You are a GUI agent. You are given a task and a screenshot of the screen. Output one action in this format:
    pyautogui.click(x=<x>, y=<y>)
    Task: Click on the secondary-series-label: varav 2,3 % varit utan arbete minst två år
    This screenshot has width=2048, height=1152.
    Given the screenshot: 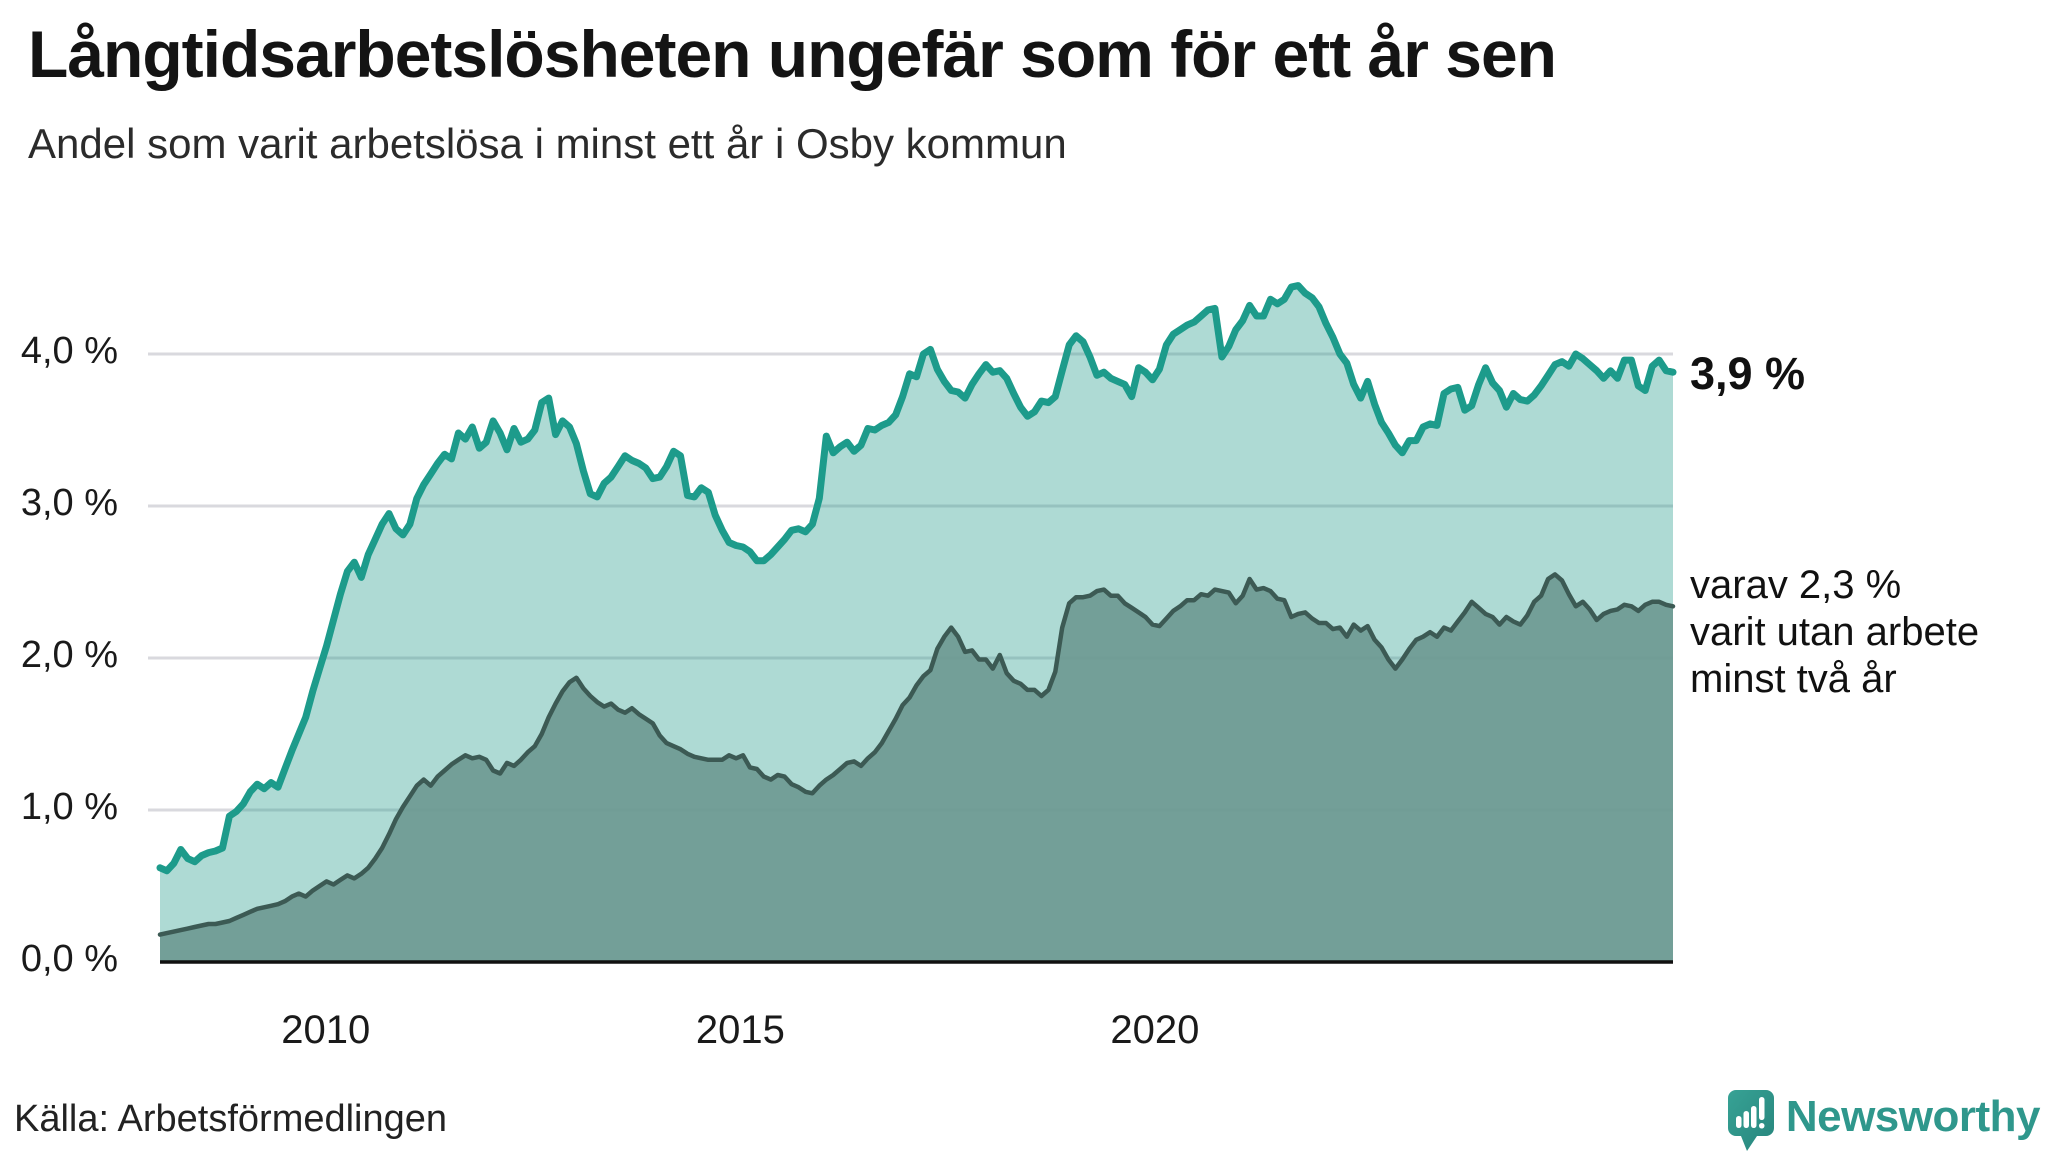 What is the action you would take?
    pyautogui.click(x=1834, y=632)
    